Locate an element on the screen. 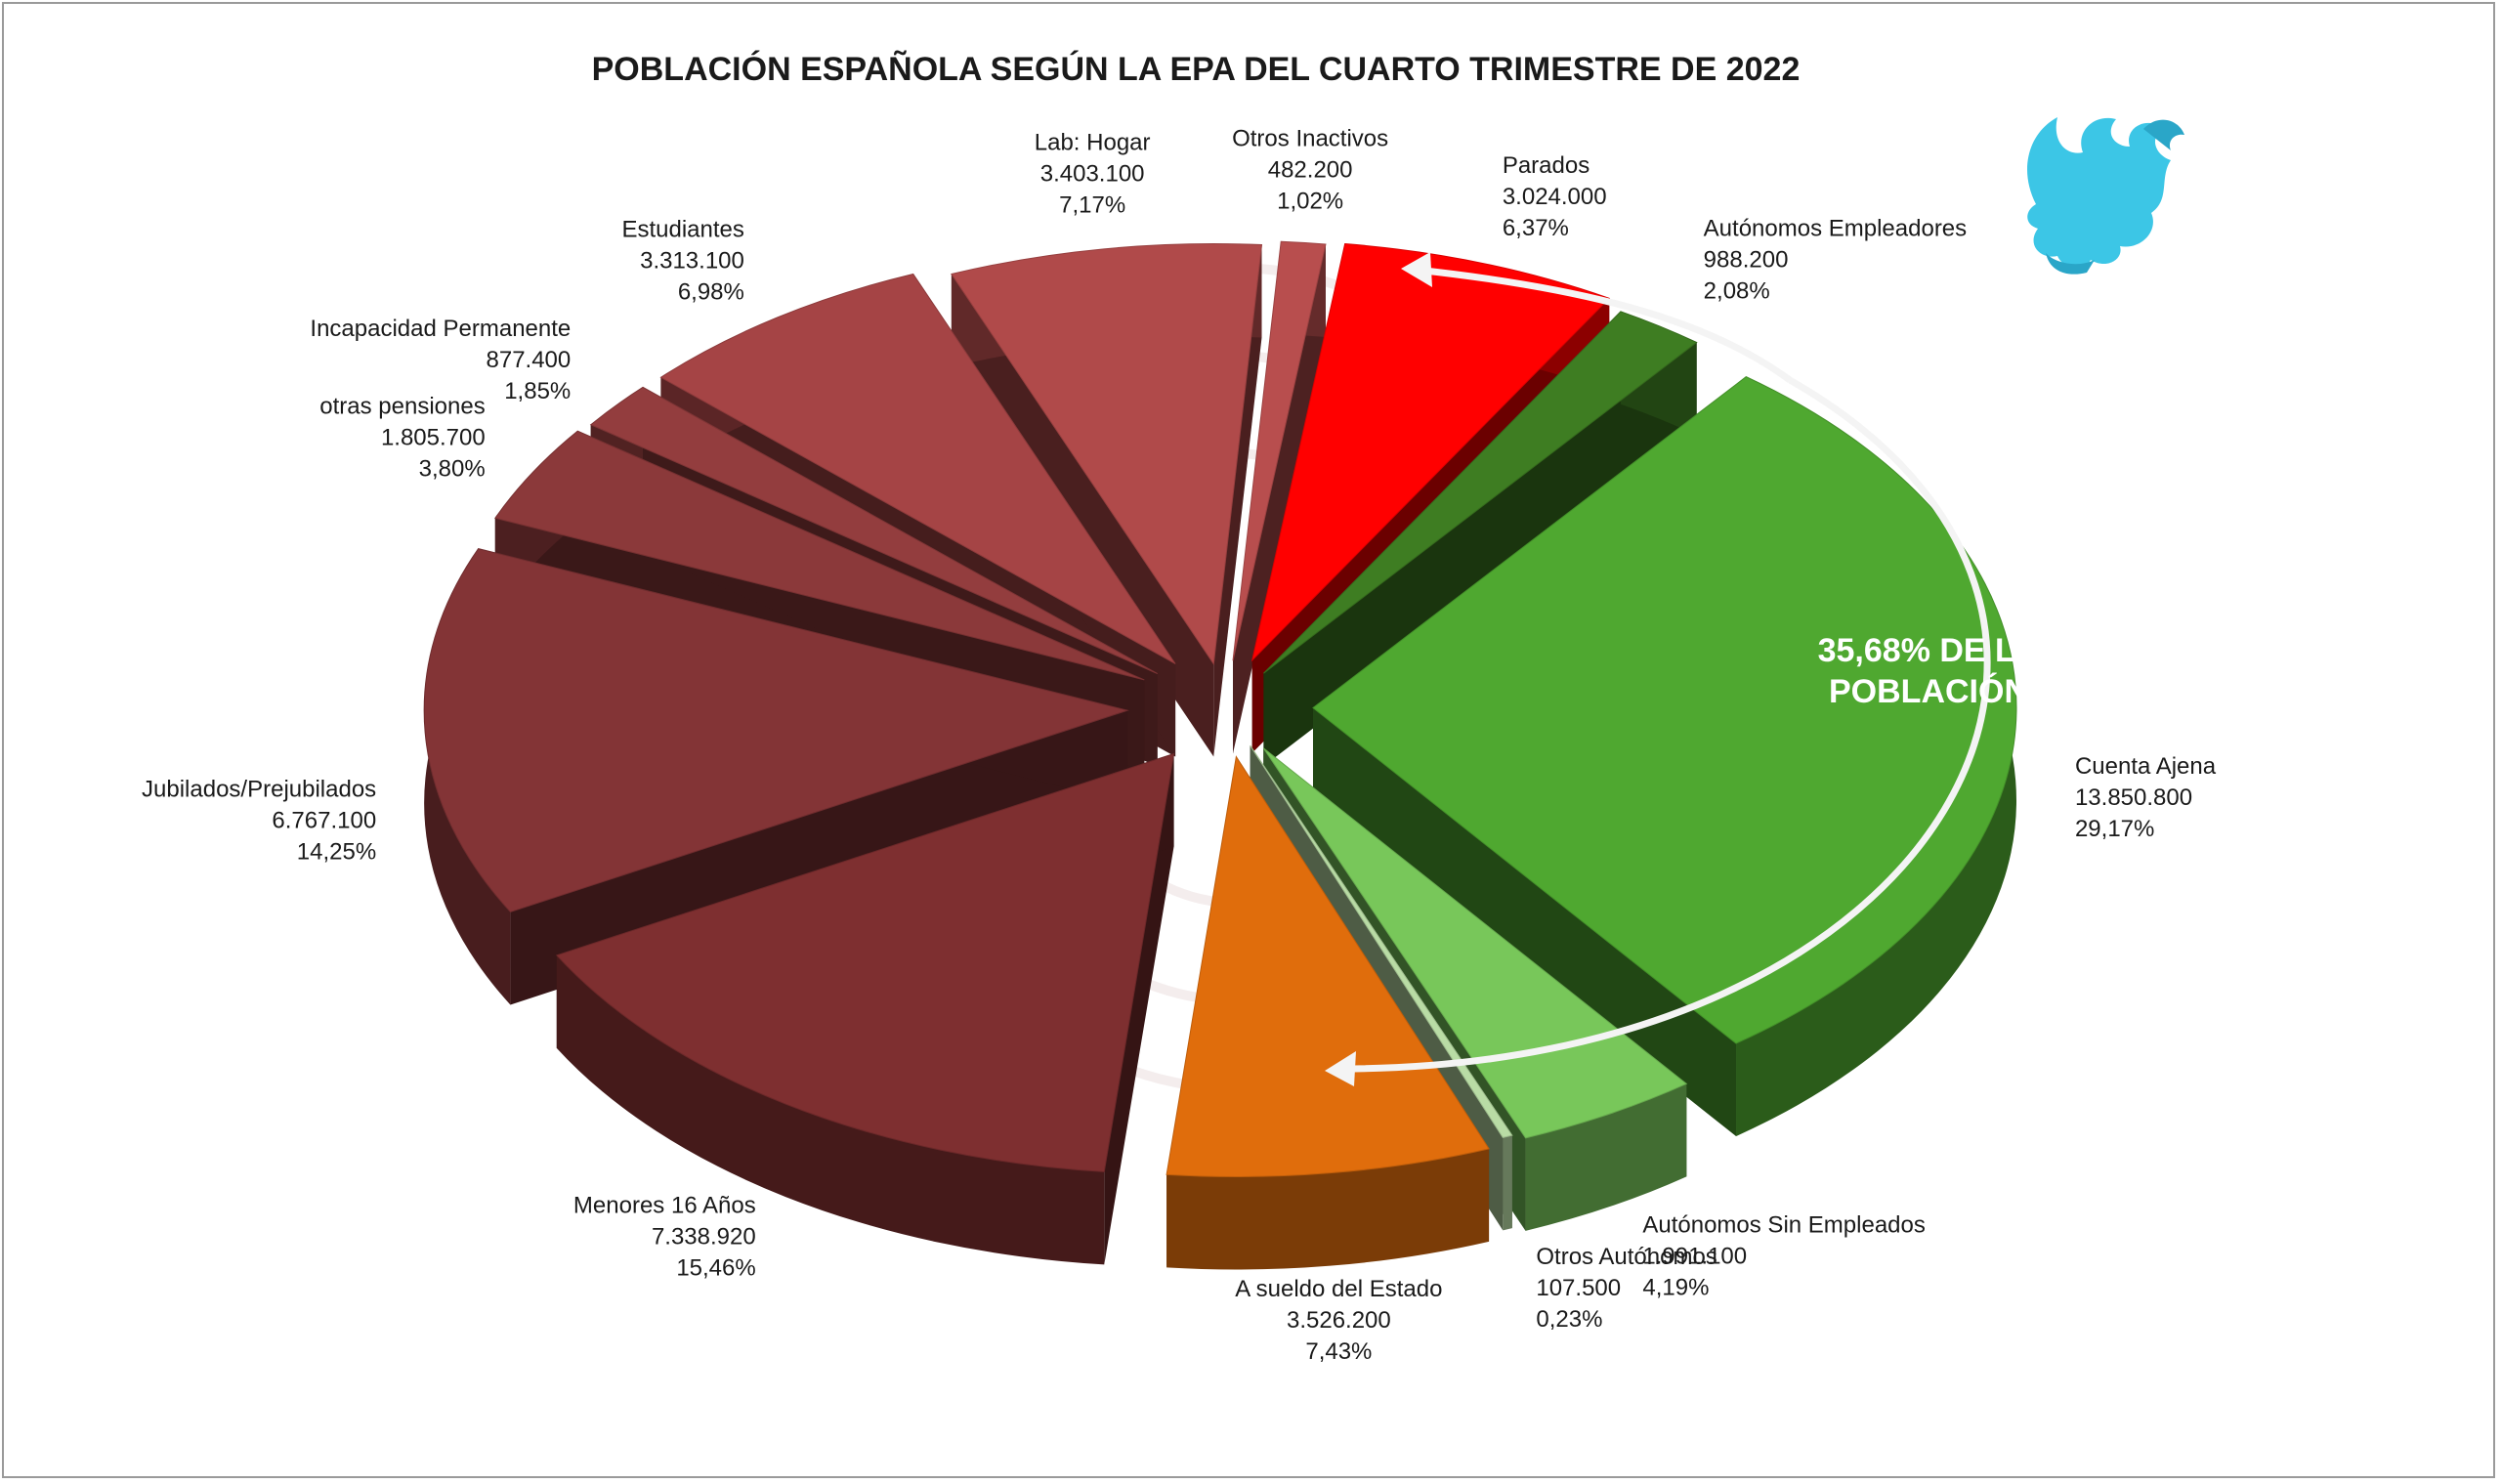 Image resolution: width=2501 pixels, height=1484 pixels. slice-value: 877.400 is located at coordinates (529, 360).